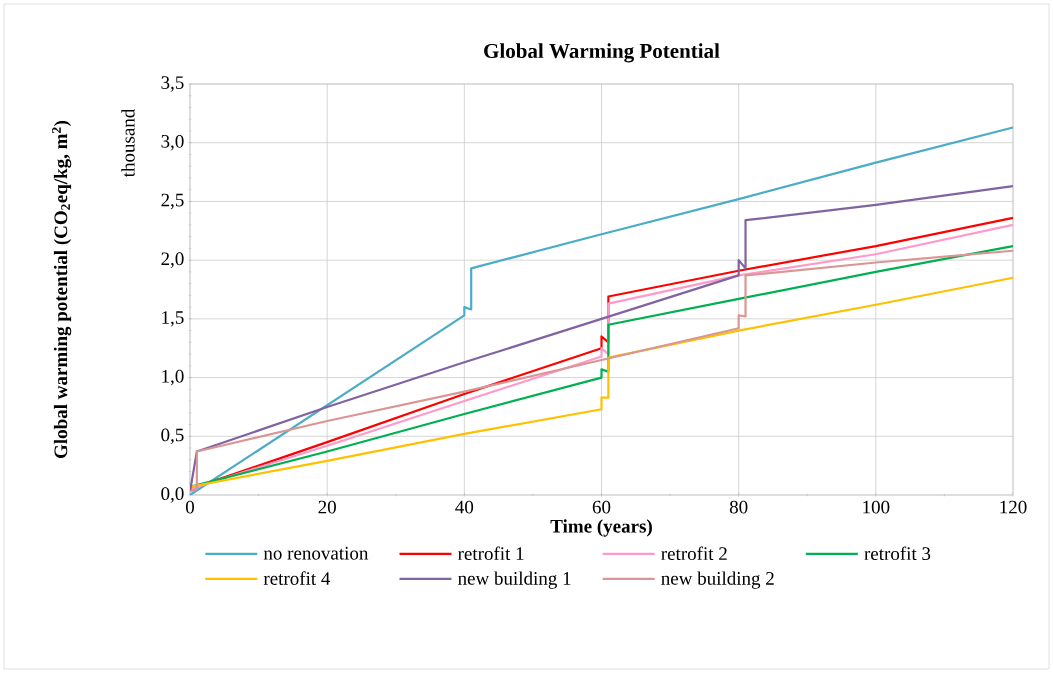 The image size is (1053, 673). I want to click on x-tick-label: 60, so click(601, 507).